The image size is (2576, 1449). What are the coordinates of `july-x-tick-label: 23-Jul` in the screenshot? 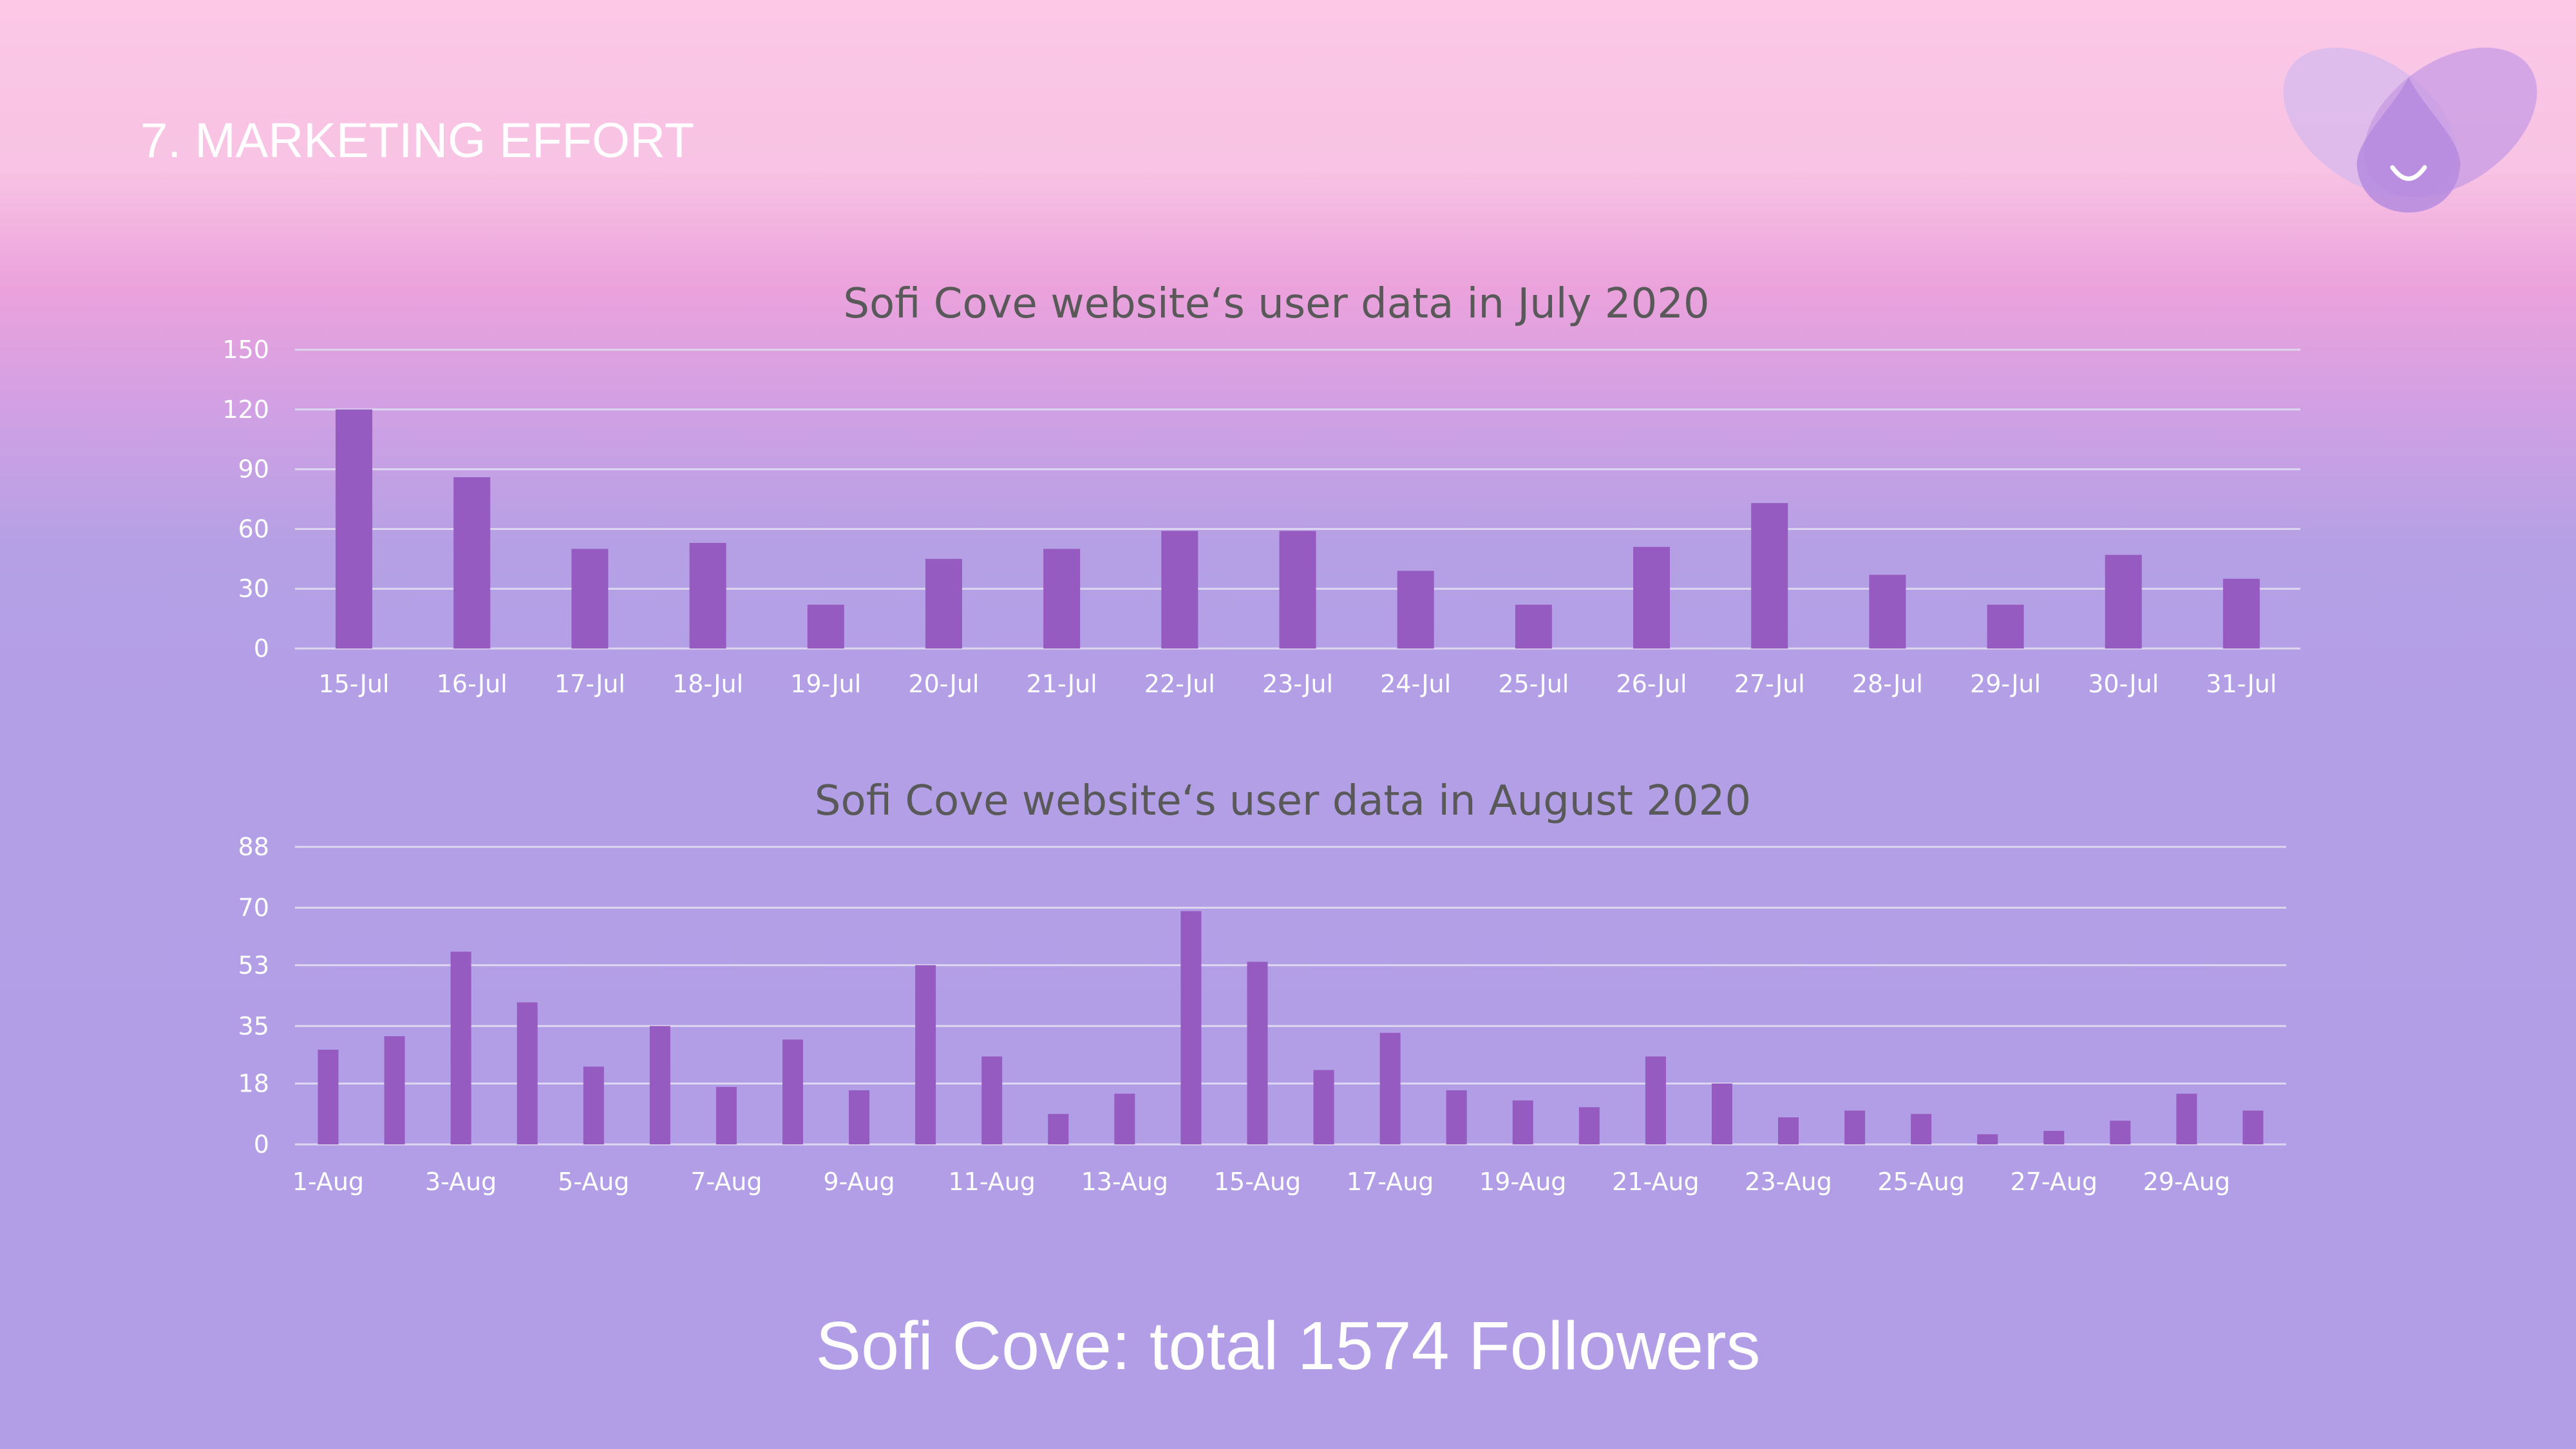 It's located at (1297, 684).